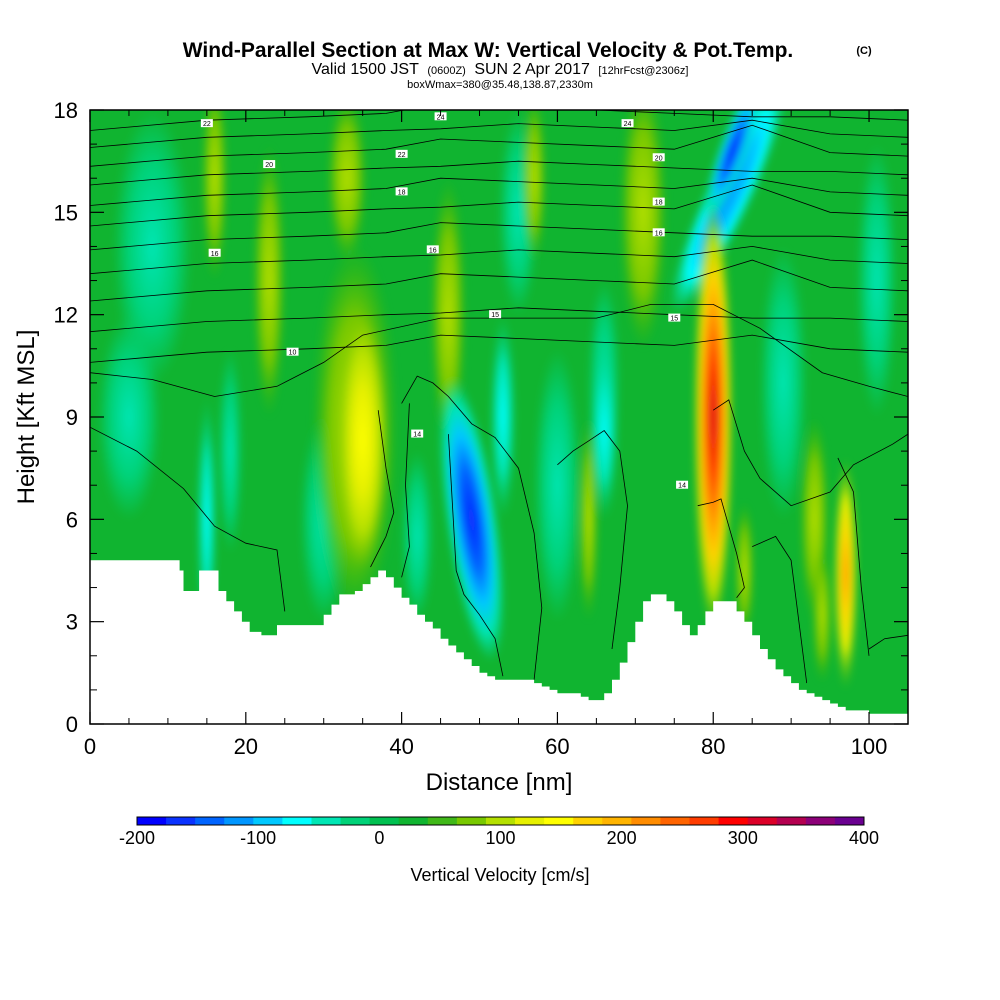 This screenshot has width=1000, height=1000. What do you see at coordinates (72, 724) in the screenshot?
I see `y-tick-label: 0` at bounding box center [72, 724].